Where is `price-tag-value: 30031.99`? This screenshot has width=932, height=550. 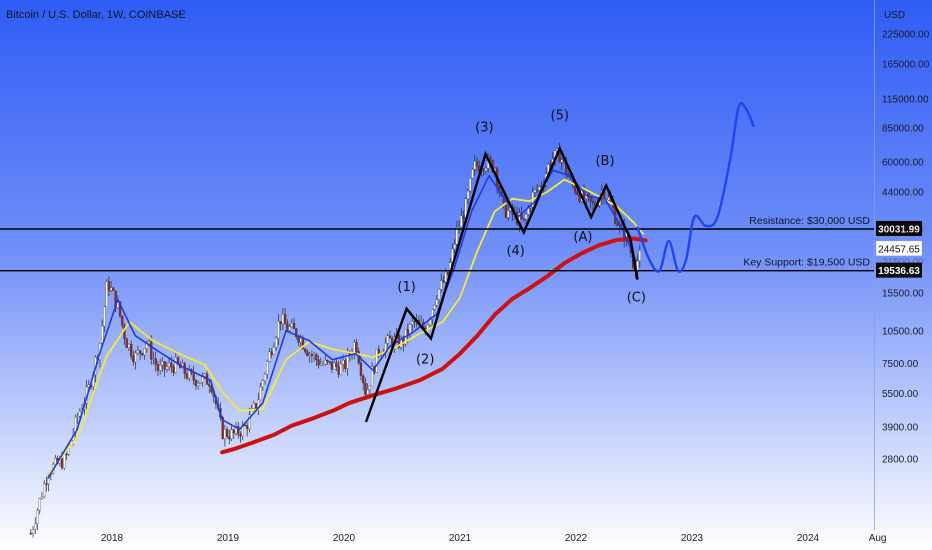 price-tag-value: 30031.99 is located at coordinates (899, 229).